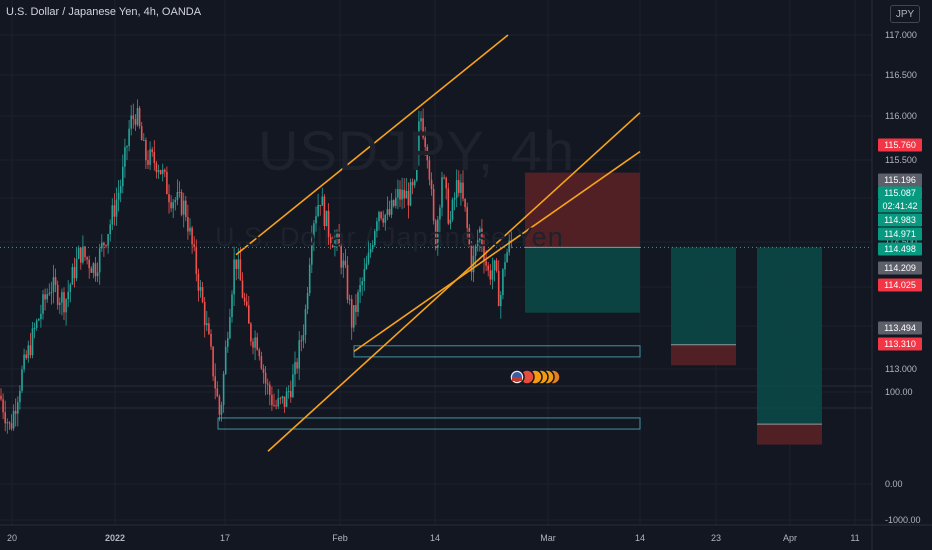 Image resolution: width=932 pixels, height=550 pixels. What do you see at coordinates (901, 242) in the screenshot?
I see `price-axis-label: 114.500` at bounding box center [901, 242].